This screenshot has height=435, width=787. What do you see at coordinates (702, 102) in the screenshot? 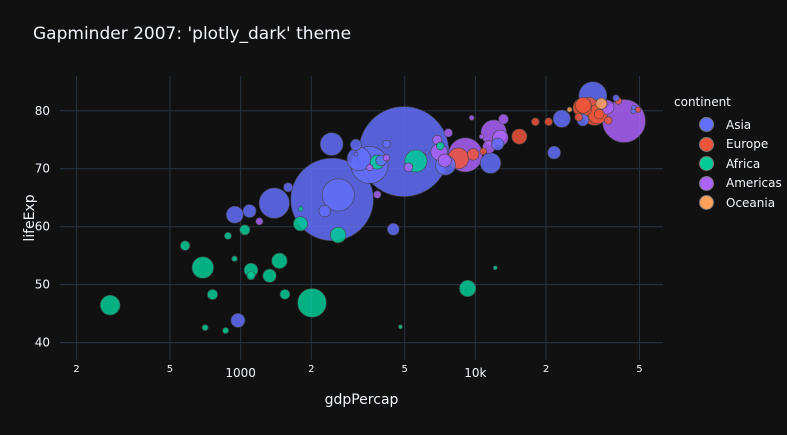
I see `legend-title: continent` at bounding box center [702, 102].